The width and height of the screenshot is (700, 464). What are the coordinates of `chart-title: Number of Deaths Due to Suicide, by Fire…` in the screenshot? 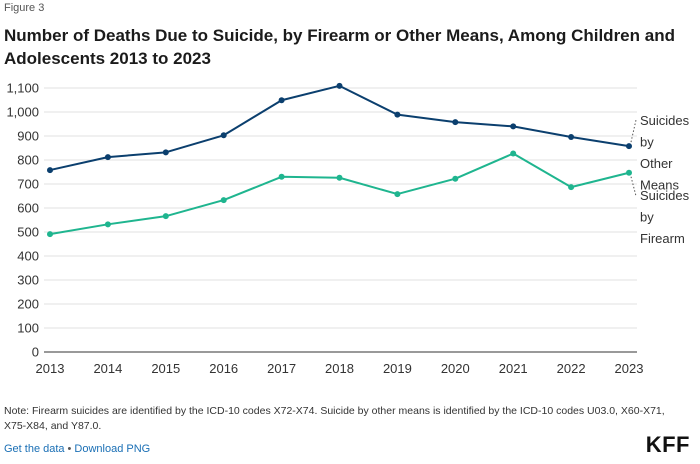 It's located at (339, 47).